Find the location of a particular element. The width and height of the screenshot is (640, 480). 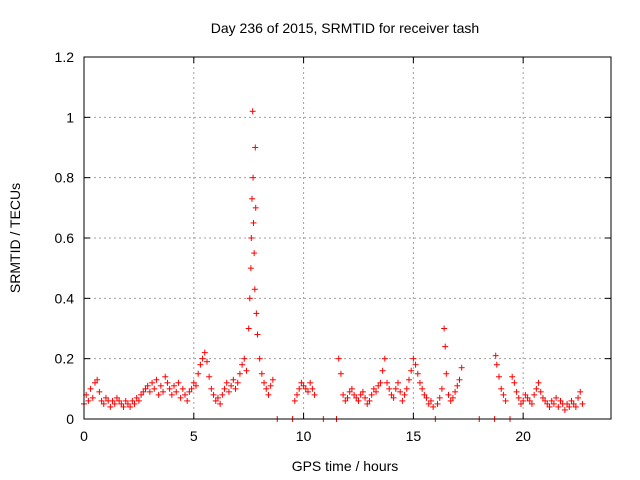

y-tick-label: 0 is located at coordinates (70, 419).